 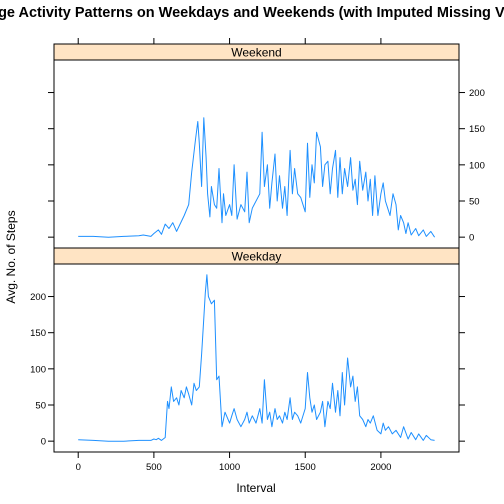 I want to click on x-axis-label: Interval, so click(x=255, y=488).